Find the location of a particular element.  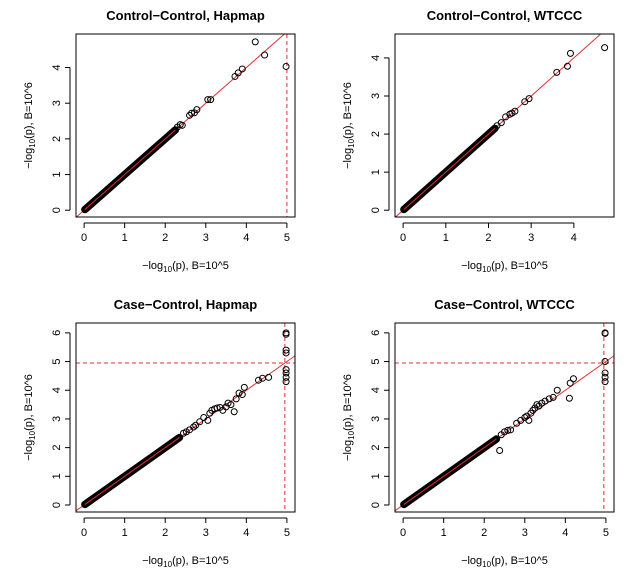

y-tick-label: 5 is located at coordinates (376, 361).